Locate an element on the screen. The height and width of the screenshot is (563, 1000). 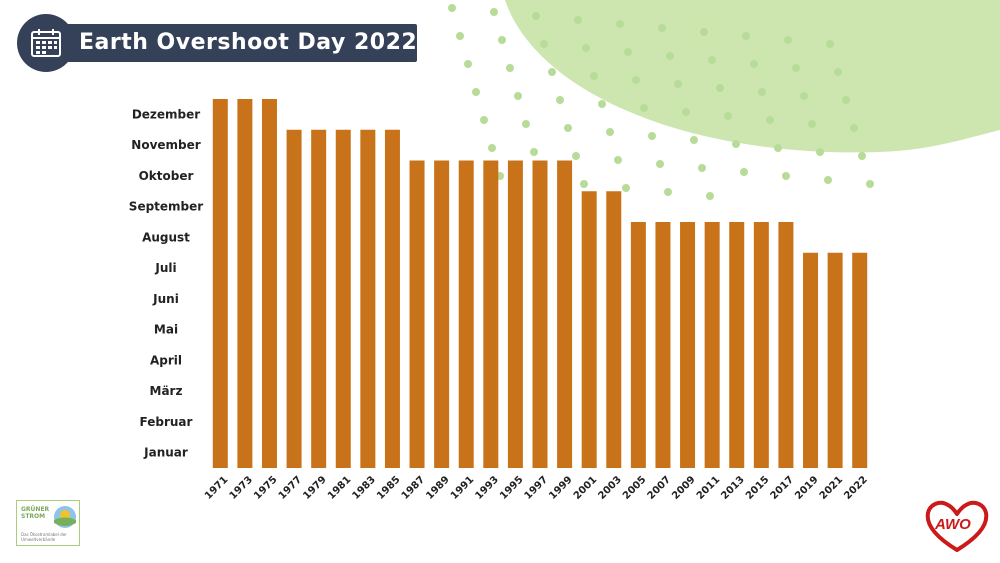
logo-left-line1: GRÜNER is located at coordinates (35, 509).